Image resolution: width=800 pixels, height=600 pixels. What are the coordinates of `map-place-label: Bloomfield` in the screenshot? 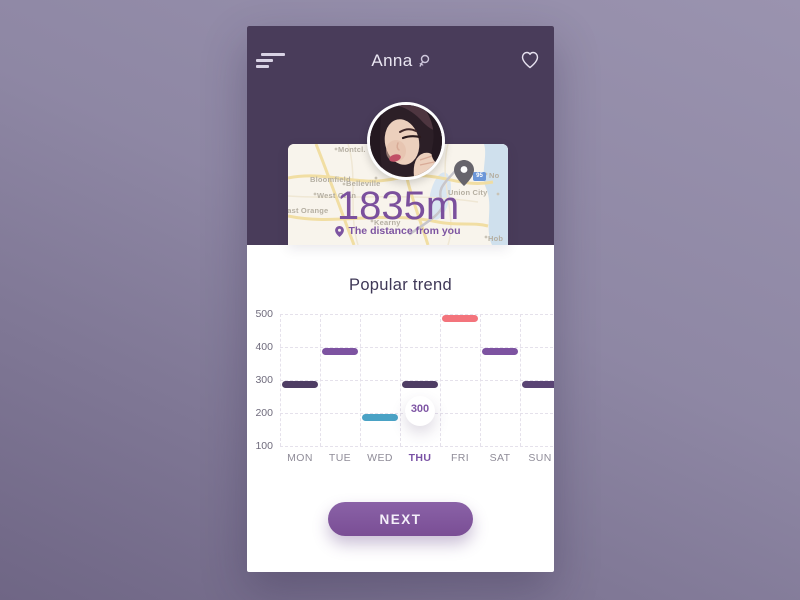 It's located at (330, 179).